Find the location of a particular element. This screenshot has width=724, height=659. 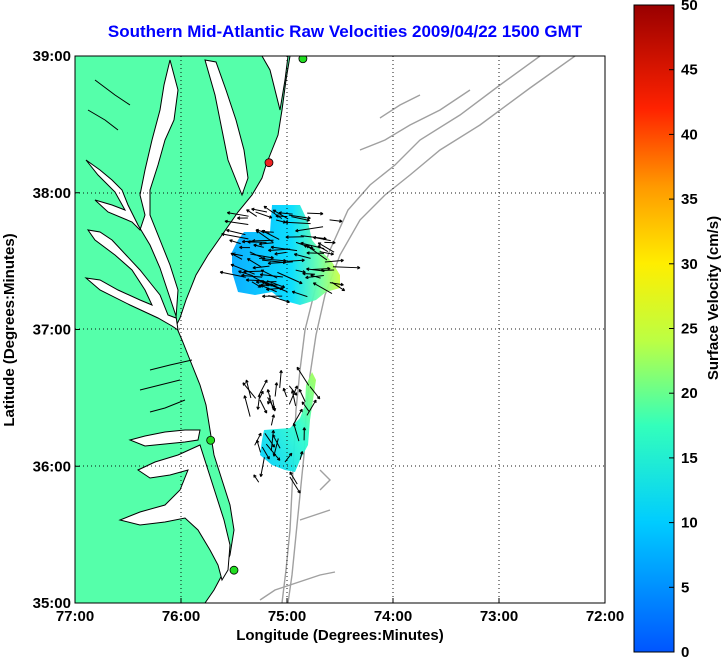

colorbar-tick-label: 10 is located at coordinates (689, 523).